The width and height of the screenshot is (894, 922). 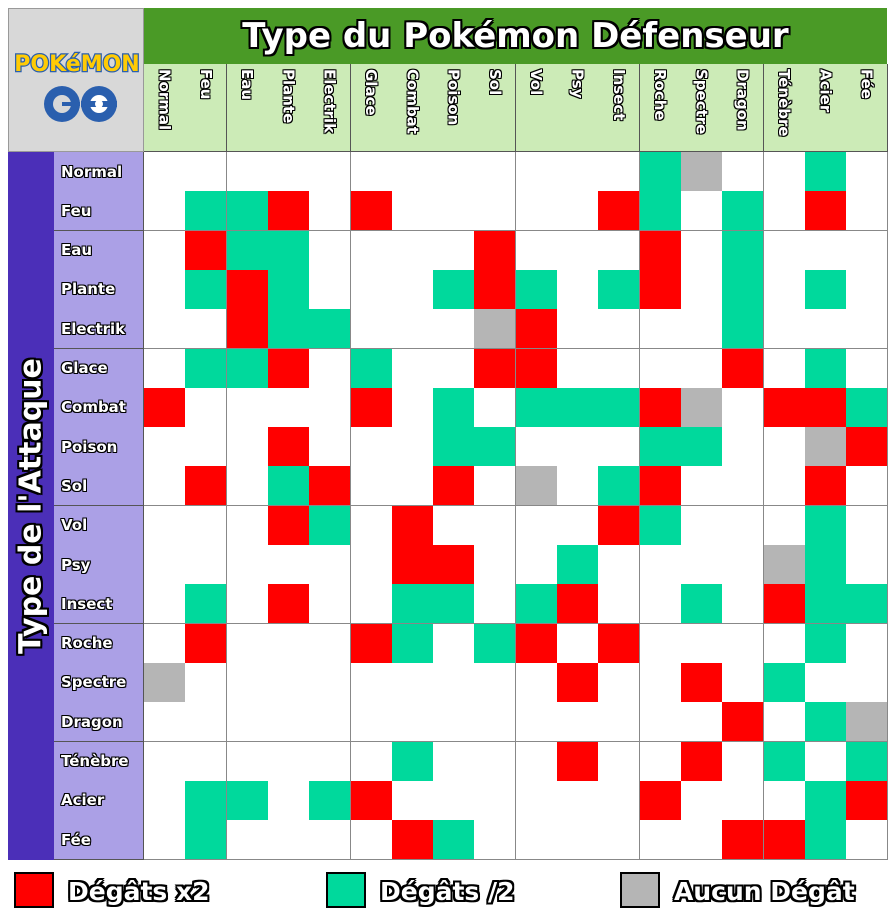 I want to click on column-header-label: Glace, so click(x=371, y=92).